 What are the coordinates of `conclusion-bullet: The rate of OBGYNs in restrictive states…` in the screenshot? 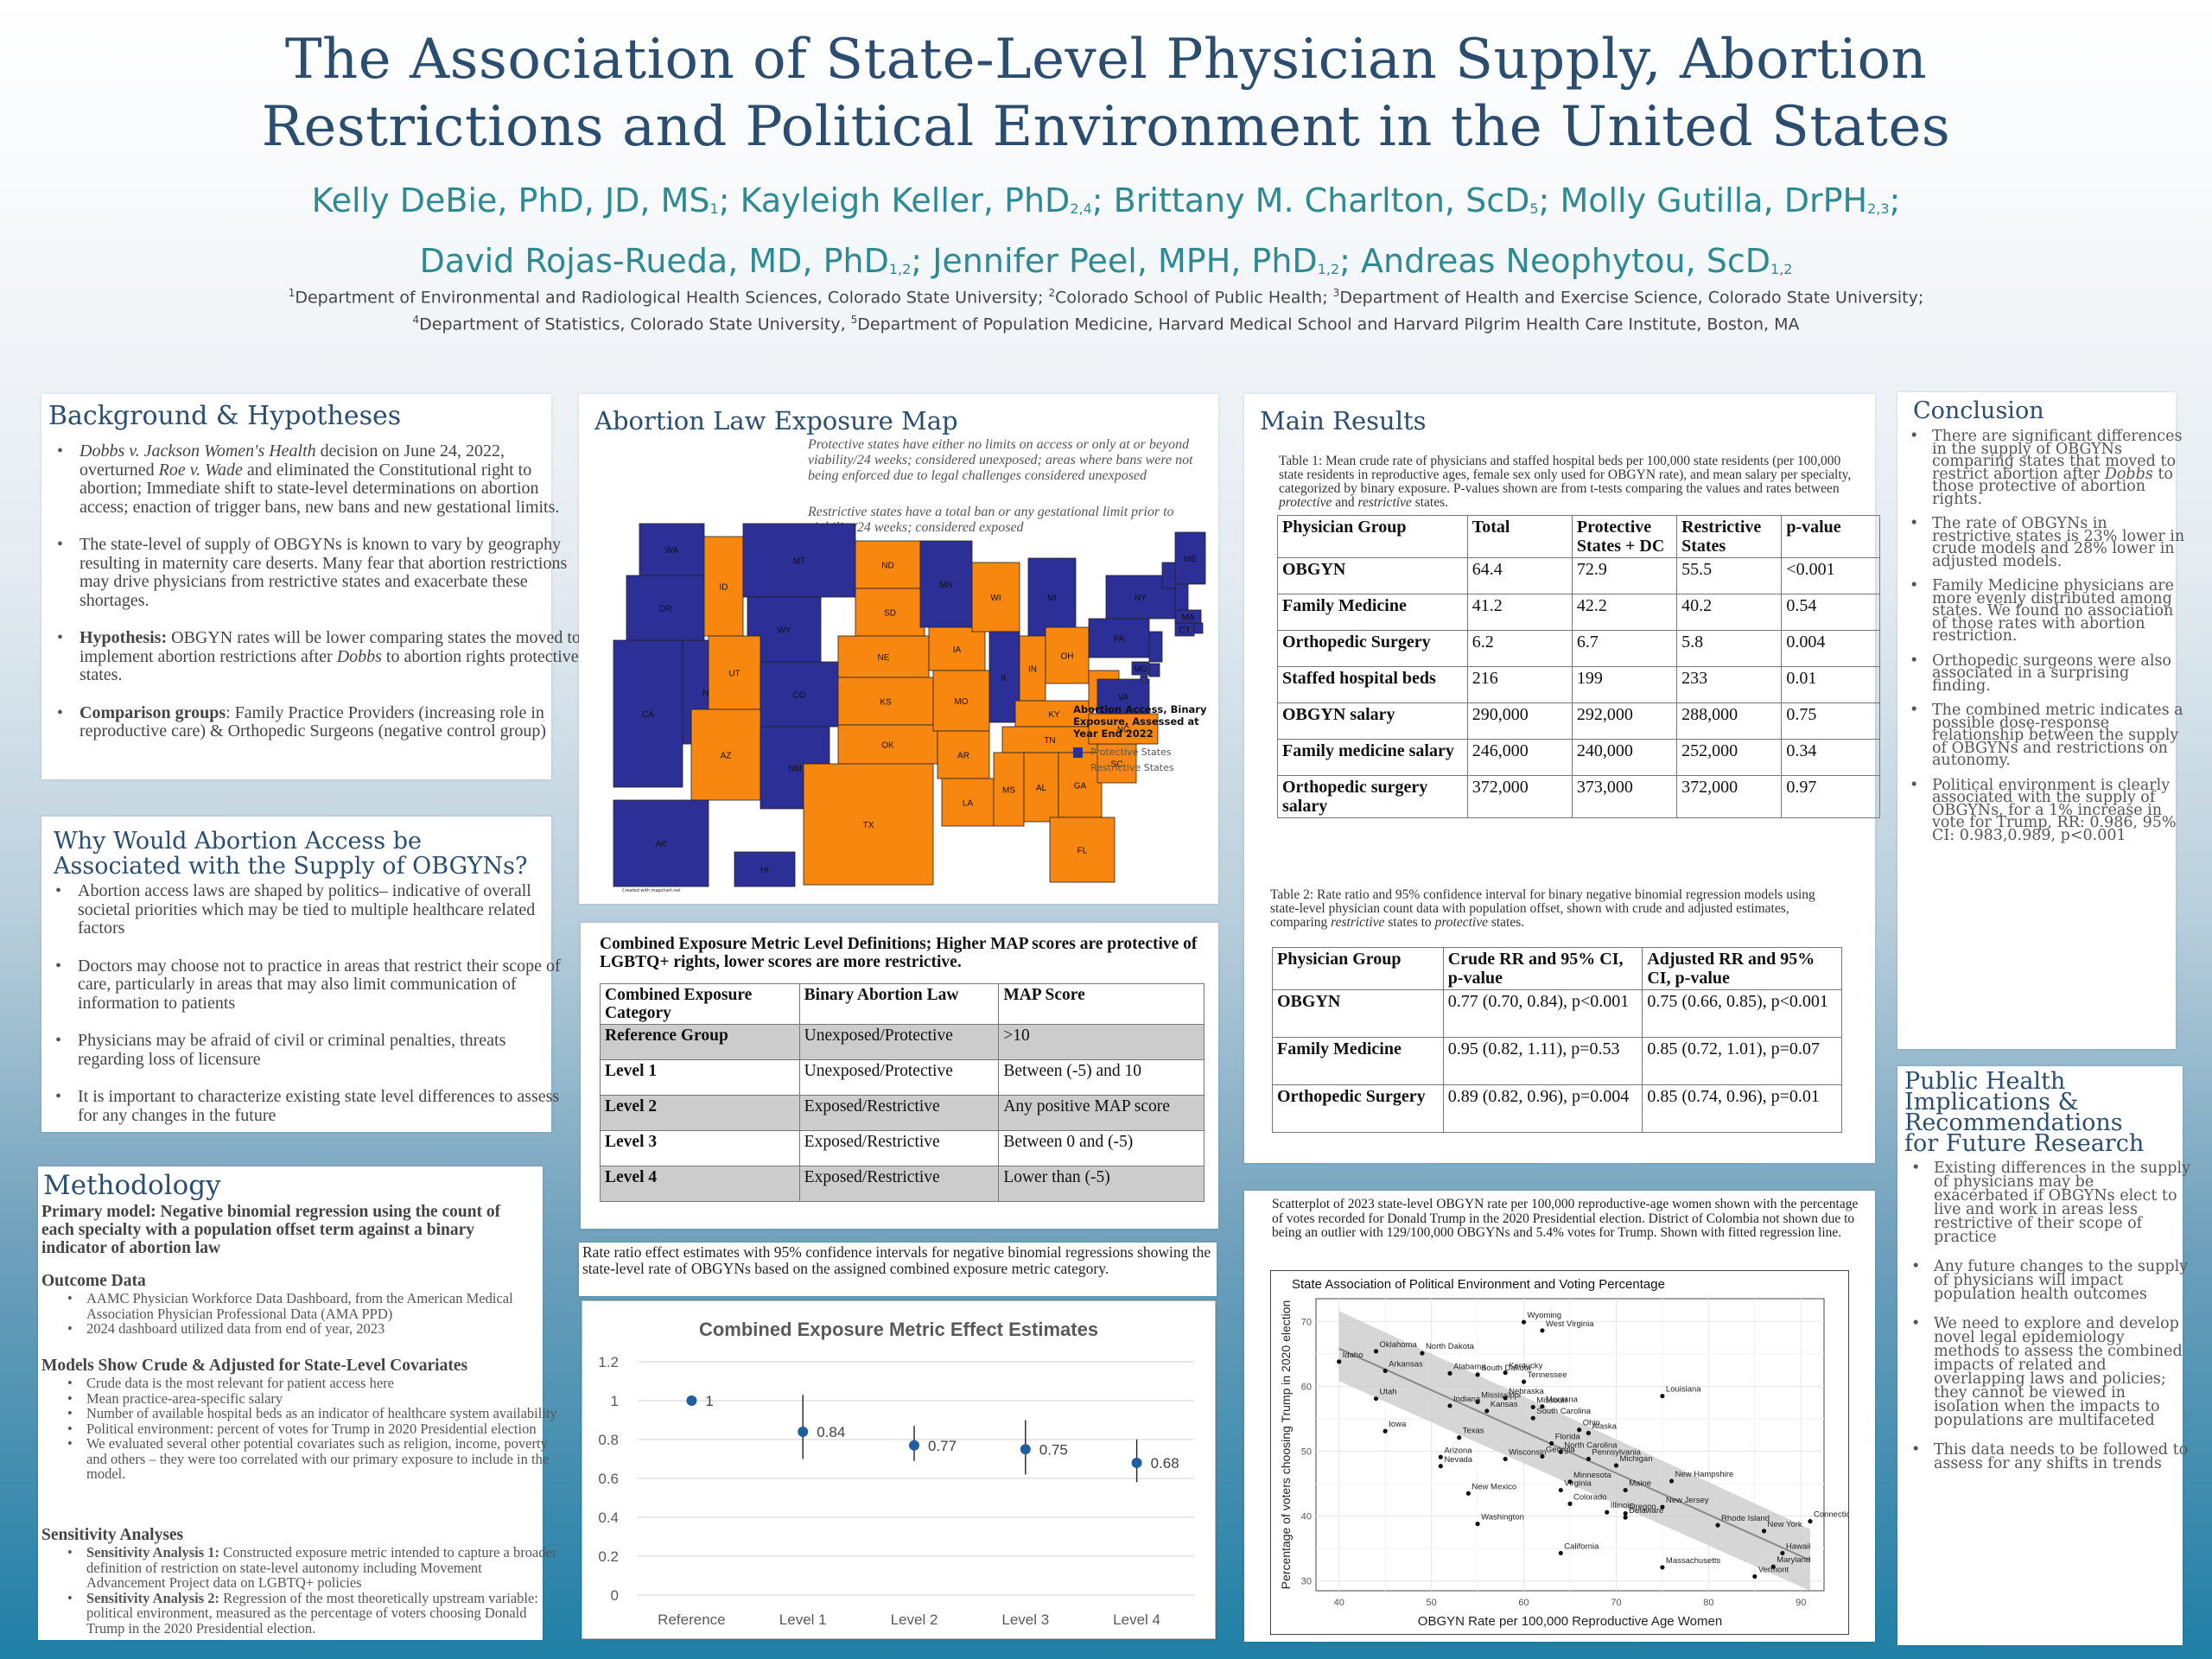 It's located at (2049, 542).